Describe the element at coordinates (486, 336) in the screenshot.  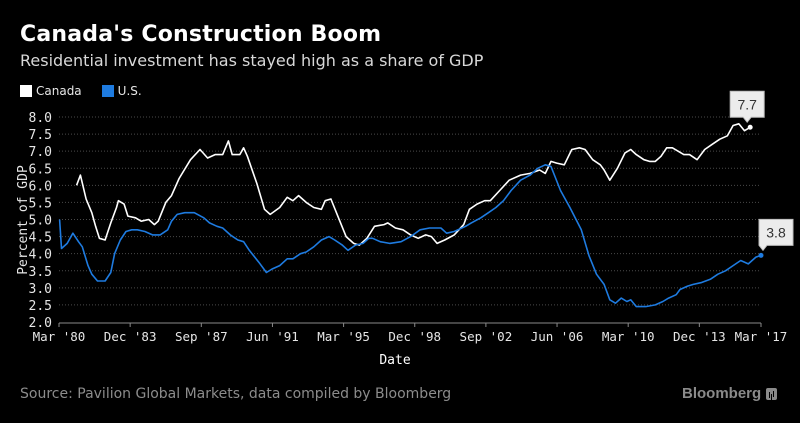
I see `x-tick-label: Sep '02` at that location.